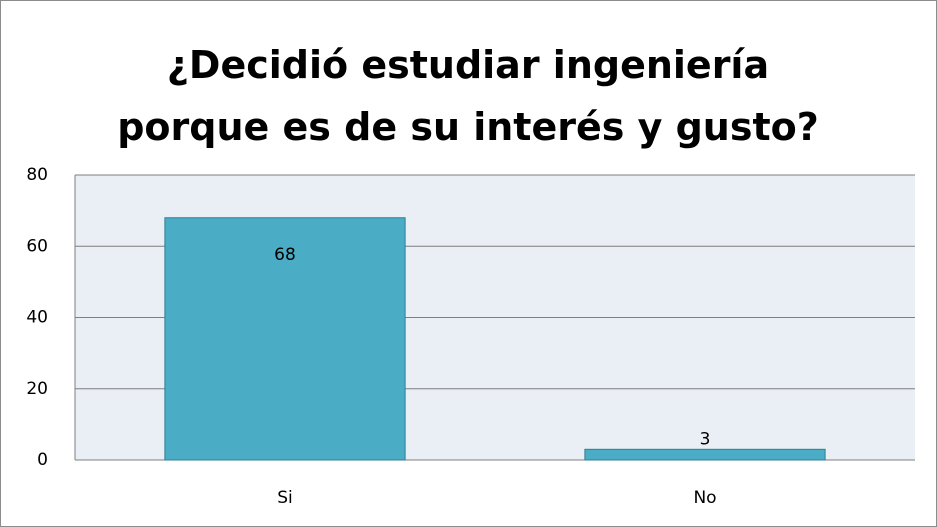 This screenshot has width=937, height=527. I want to click on data-label: 68, so click(285, 255).